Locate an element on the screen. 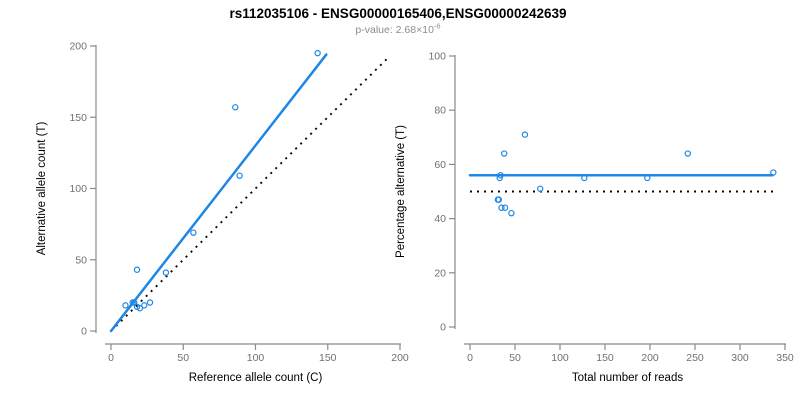 Image resolution: width=800 pixels, height=400 pixels. x-axis-title: Total number of reads is located at coordinates (627, 378).